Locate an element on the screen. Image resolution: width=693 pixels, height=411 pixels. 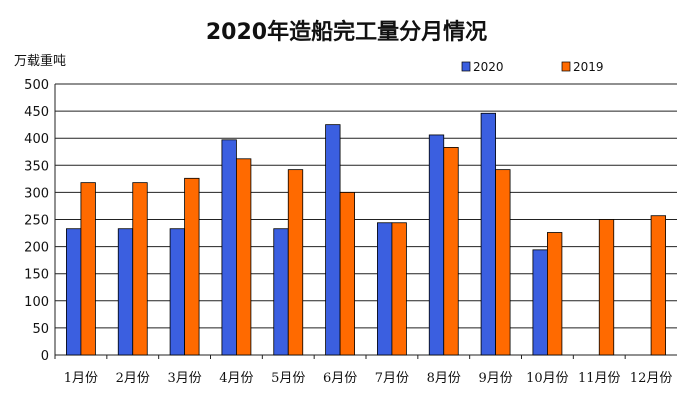
x-category-label-10: 10月份 is located at coordinates (547, 378).